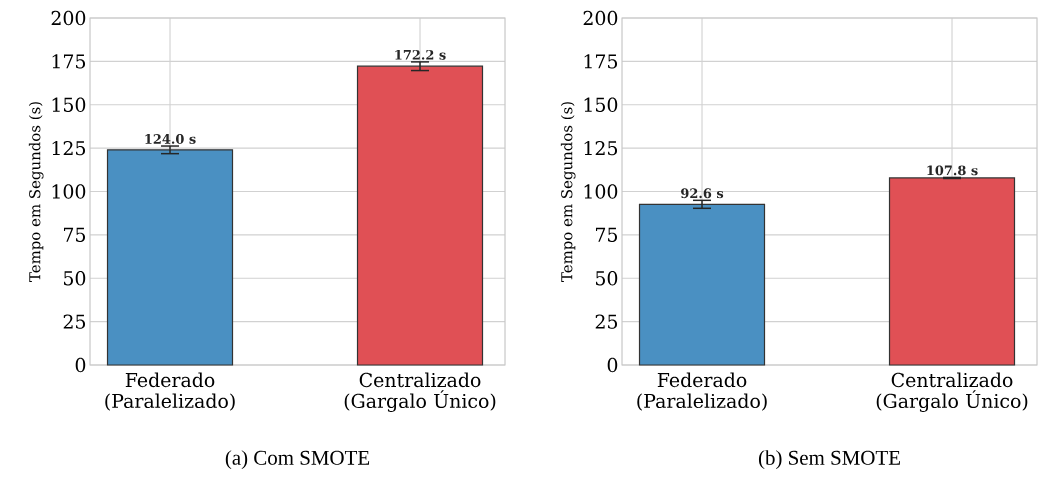  I want to click on data-label: 124.0 s, so click(170, 139).